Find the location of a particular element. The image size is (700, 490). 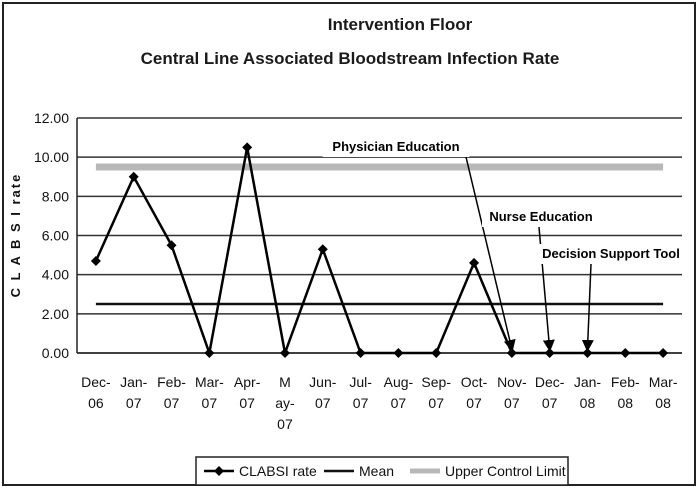

legend-box is located at coordinates (382, 471).